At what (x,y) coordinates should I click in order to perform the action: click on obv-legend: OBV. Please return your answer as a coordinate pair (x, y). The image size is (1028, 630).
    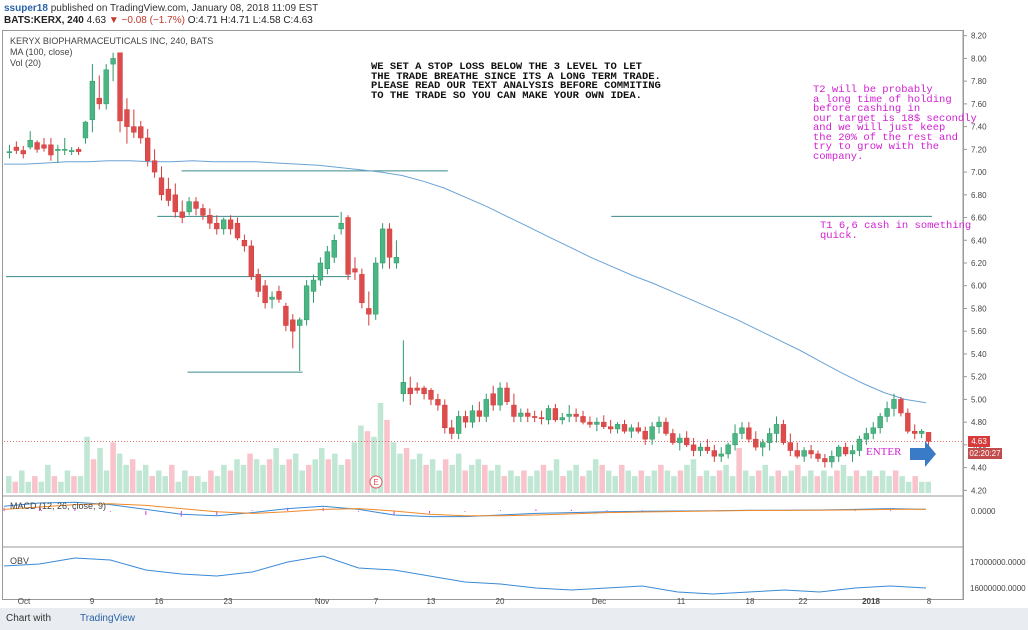
    Looking at the image, I should click on (20, 561).